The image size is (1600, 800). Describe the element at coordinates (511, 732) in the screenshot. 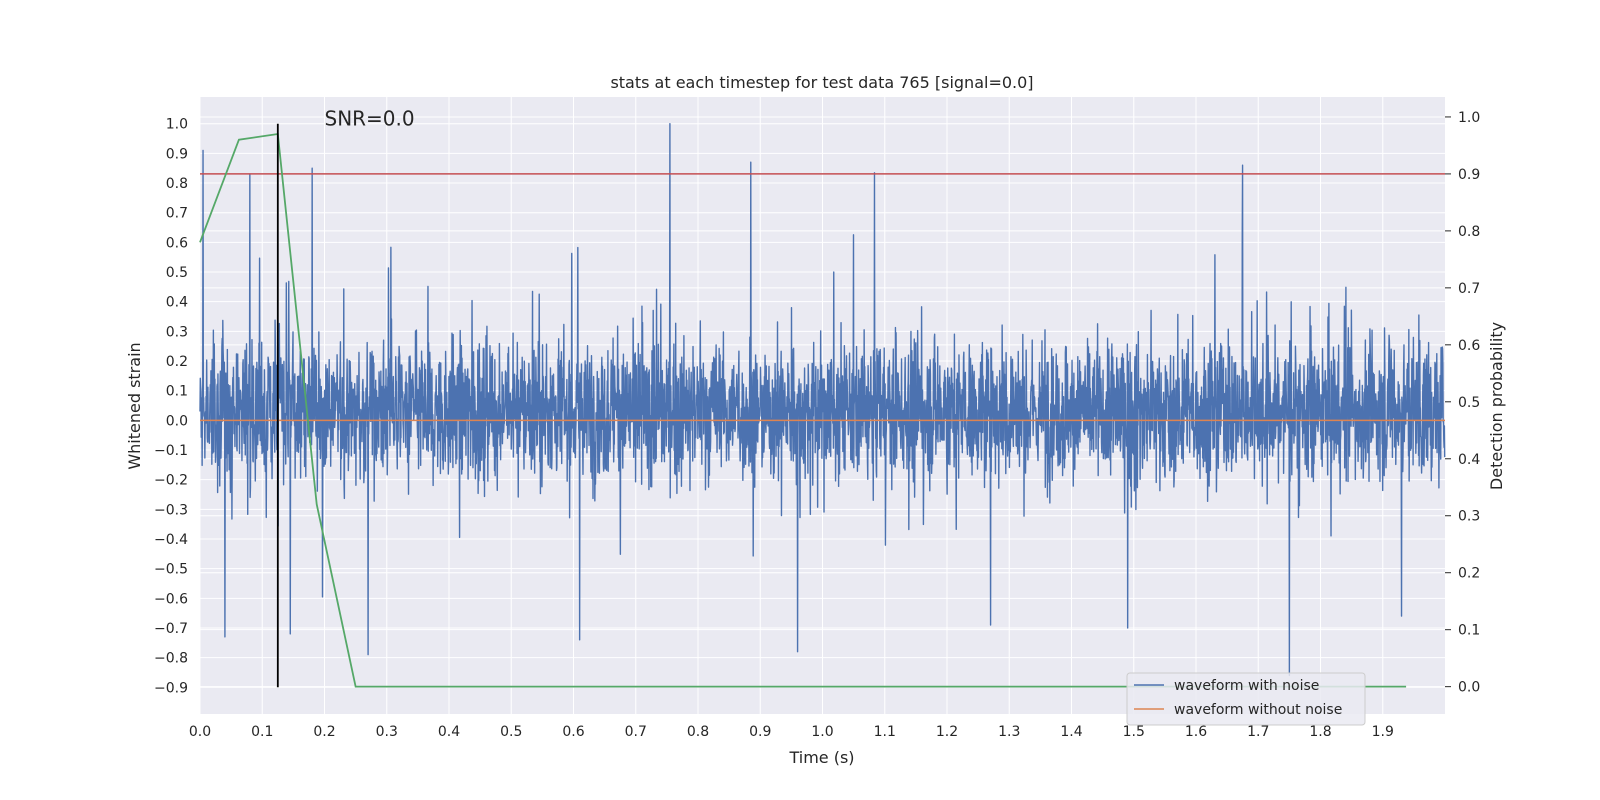

I see `x-tick-label: 0.5` at that location.